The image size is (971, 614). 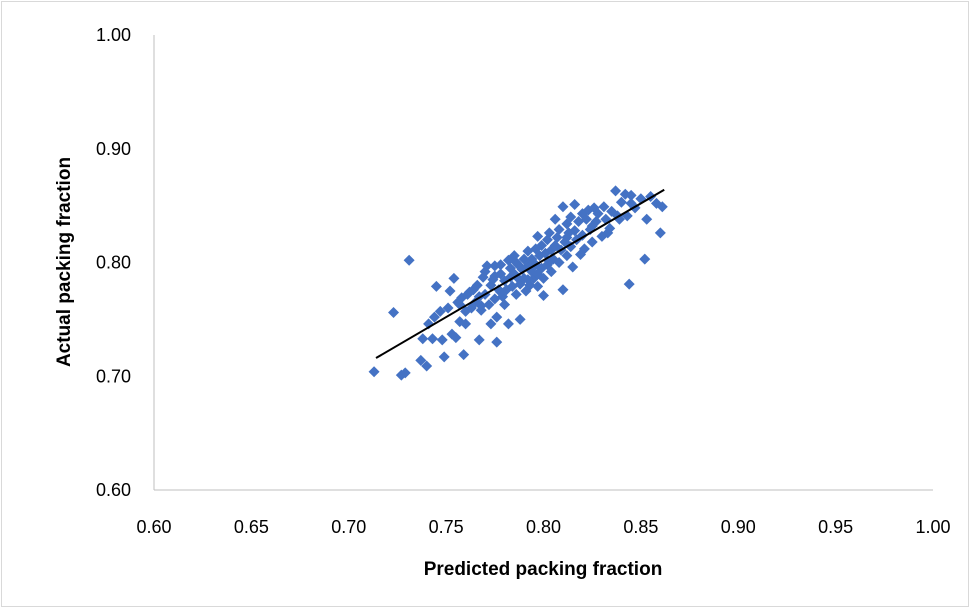 I want to click on y-tick-label: 0.90, so click(x=113, y=149).